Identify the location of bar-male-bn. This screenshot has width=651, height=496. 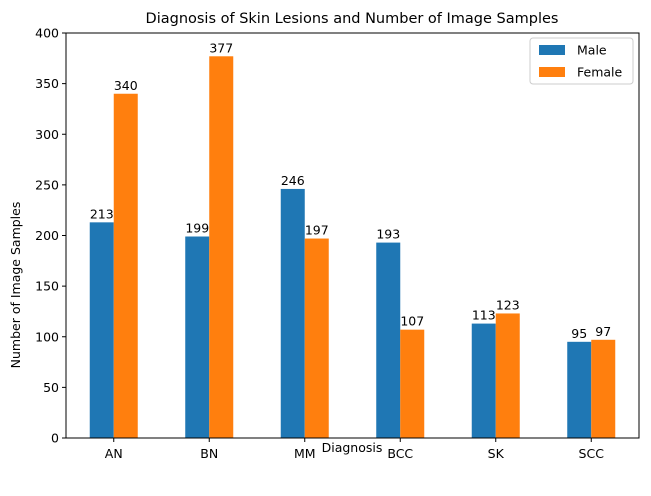
(197, 337).